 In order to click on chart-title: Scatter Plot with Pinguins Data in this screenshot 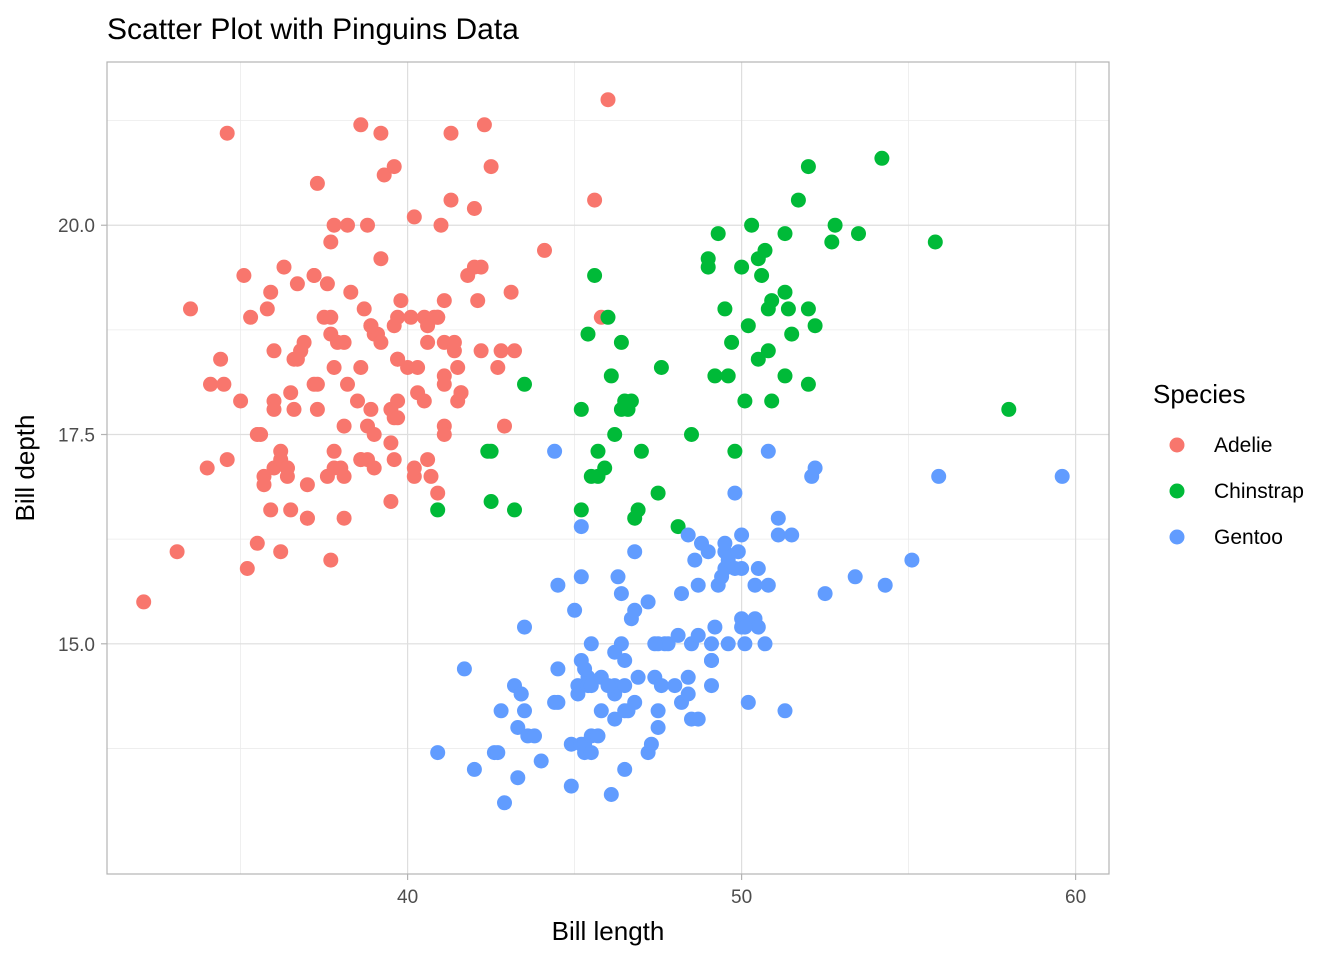, I will do `click(313, 29)`.